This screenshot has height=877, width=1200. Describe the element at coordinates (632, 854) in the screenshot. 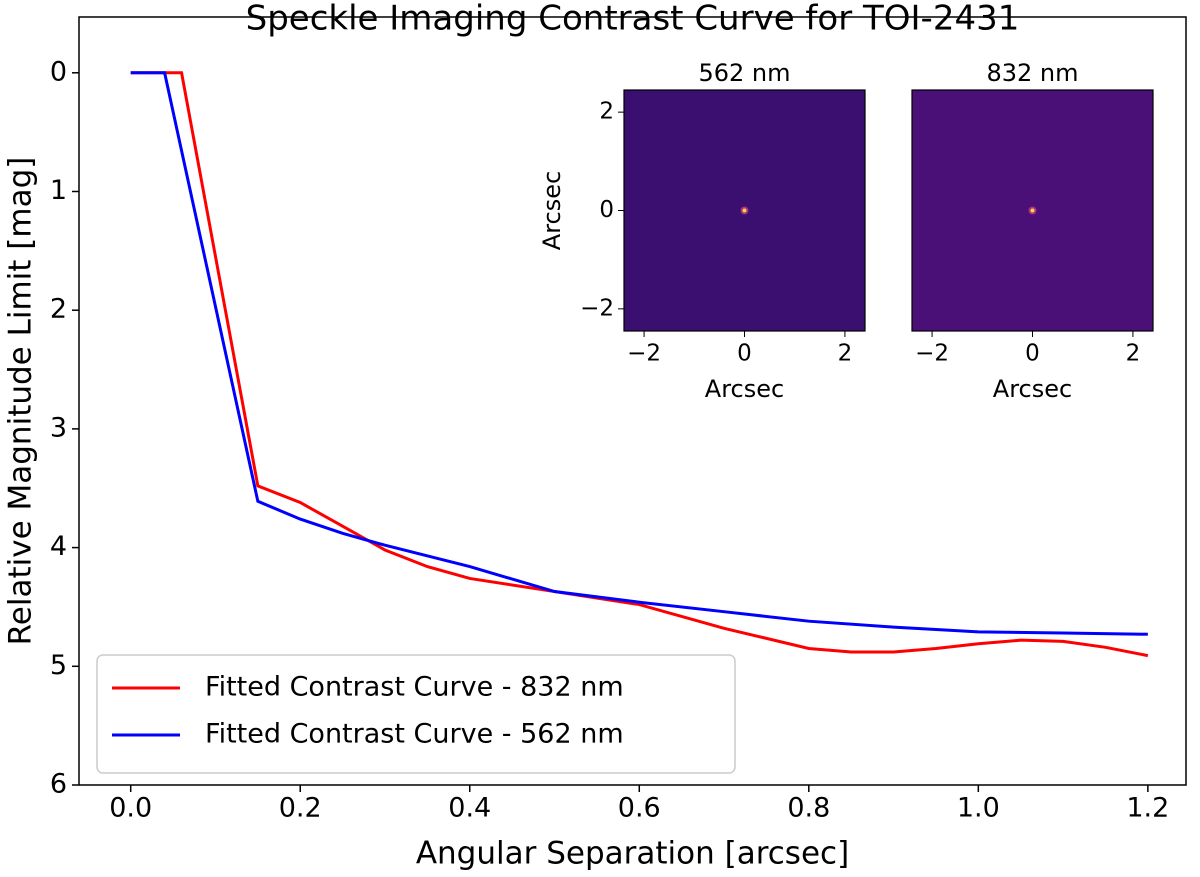

I see `x-axis-label: Angular Separation [arcsec]` at that location.